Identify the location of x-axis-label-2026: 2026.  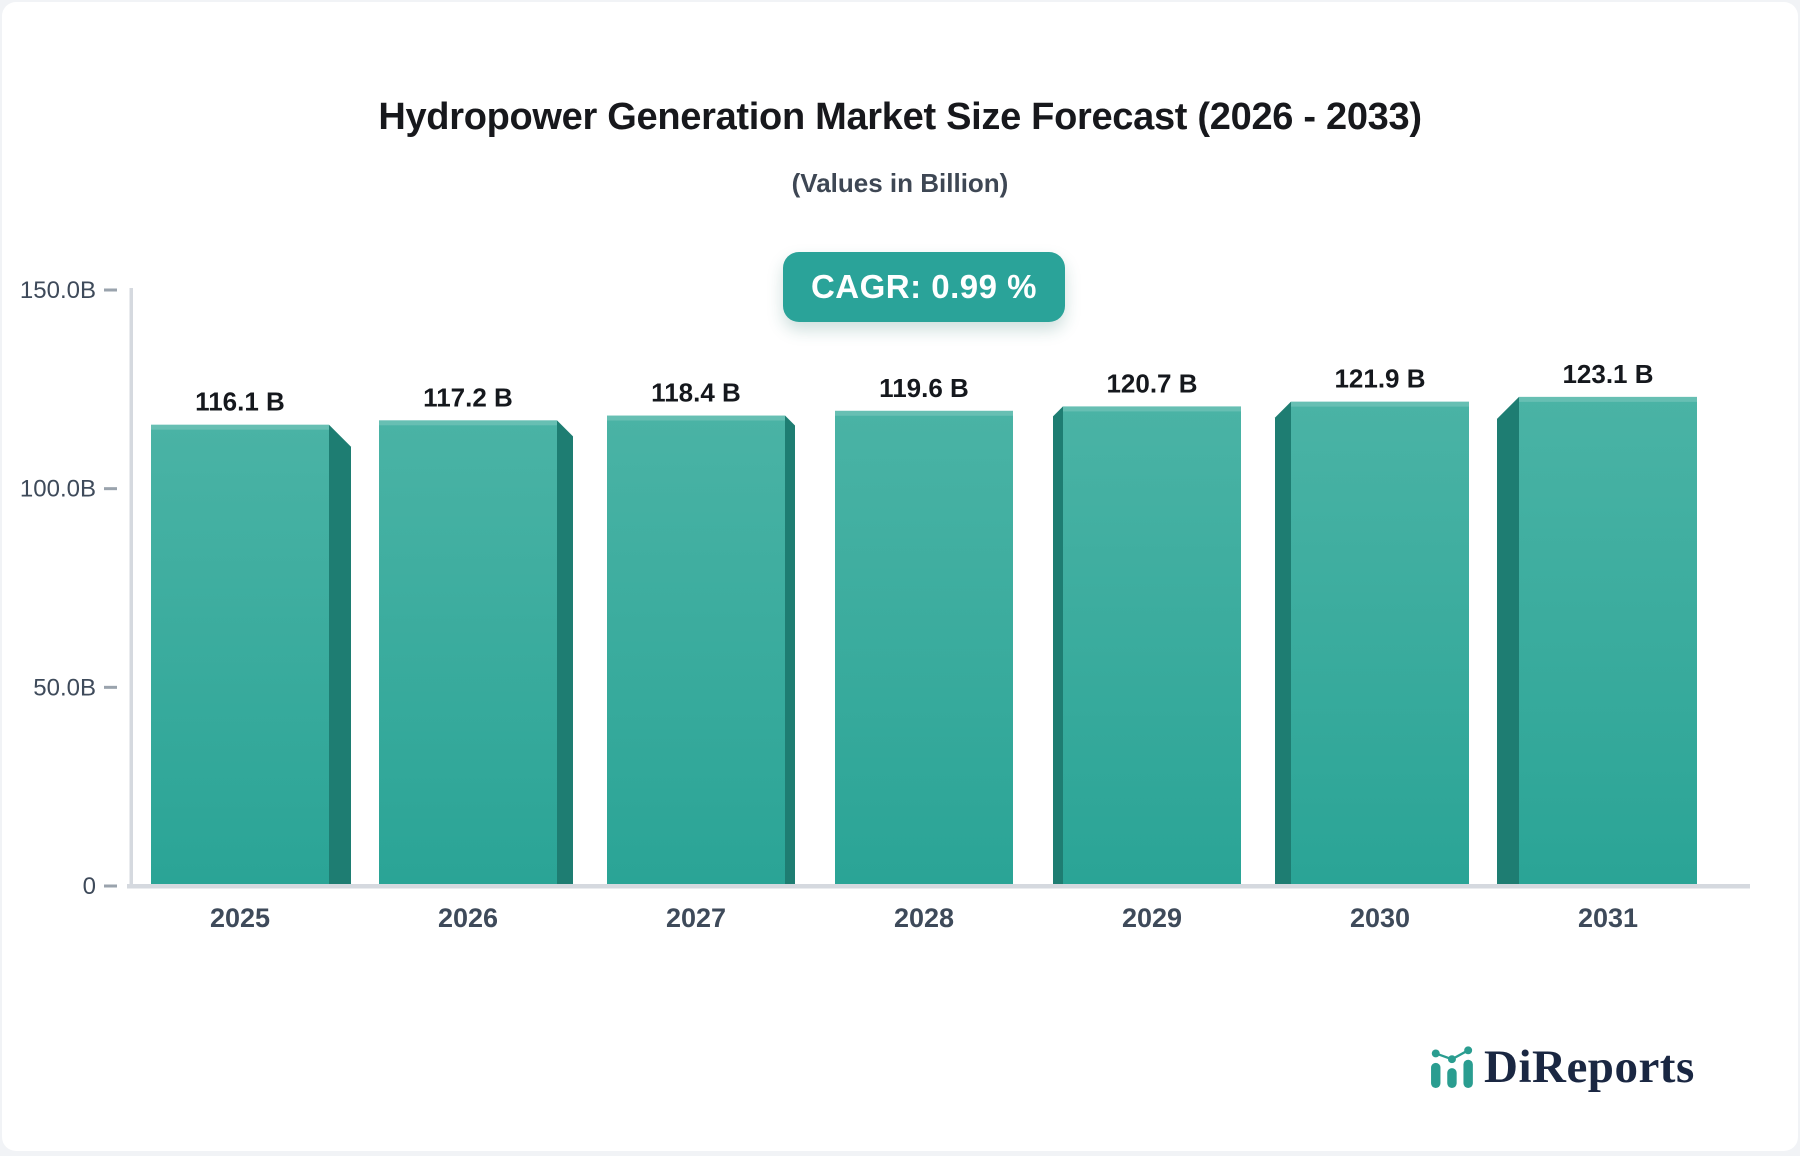
(468, 918).